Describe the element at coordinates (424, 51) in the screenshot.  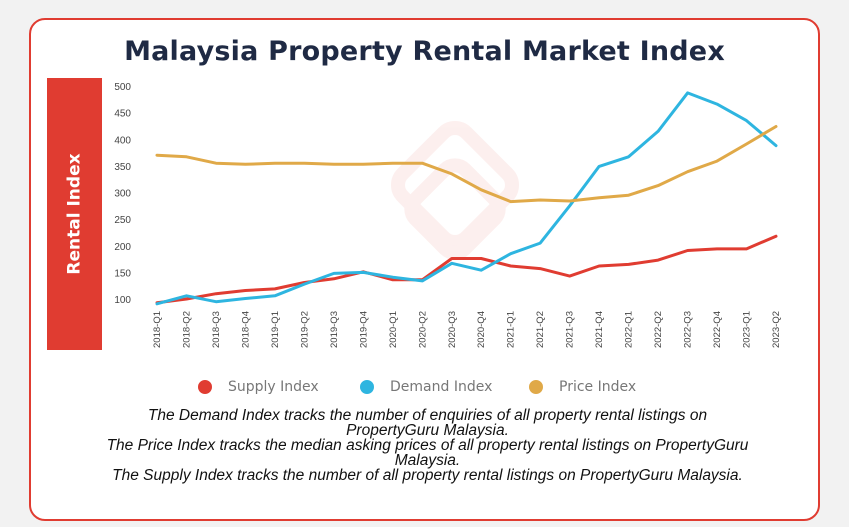
I see `chart-title: Malaysia Property Rental Market Index` at that location.